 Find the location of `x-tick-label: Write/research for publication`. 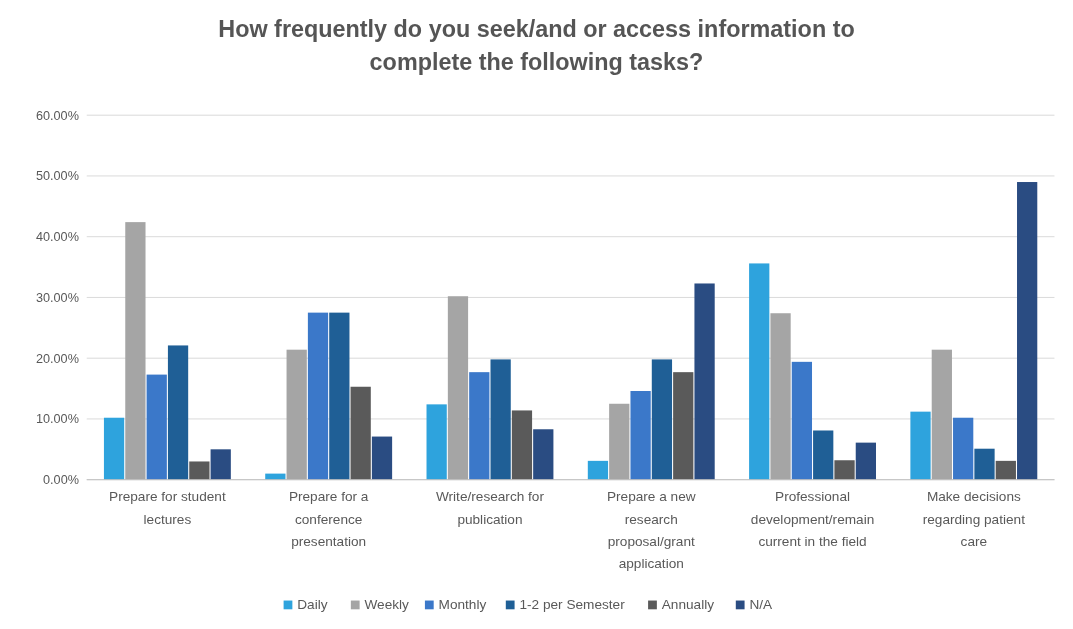

x-tick-label: Write/research for publication is located at coordinates (490, 508).